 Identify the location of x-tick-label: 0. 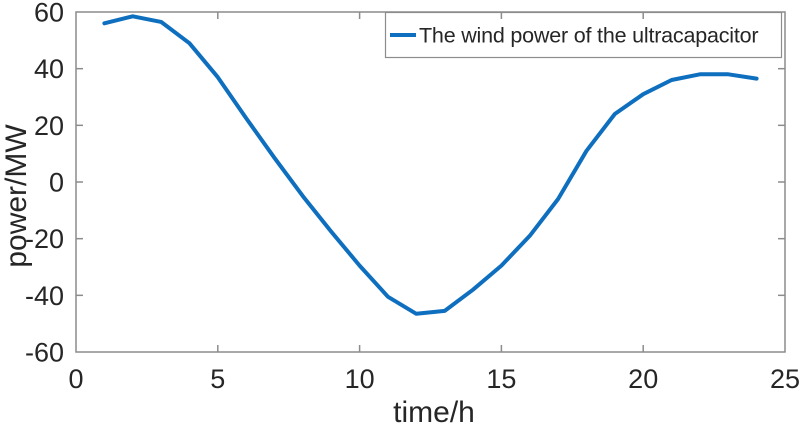
(75, 379).